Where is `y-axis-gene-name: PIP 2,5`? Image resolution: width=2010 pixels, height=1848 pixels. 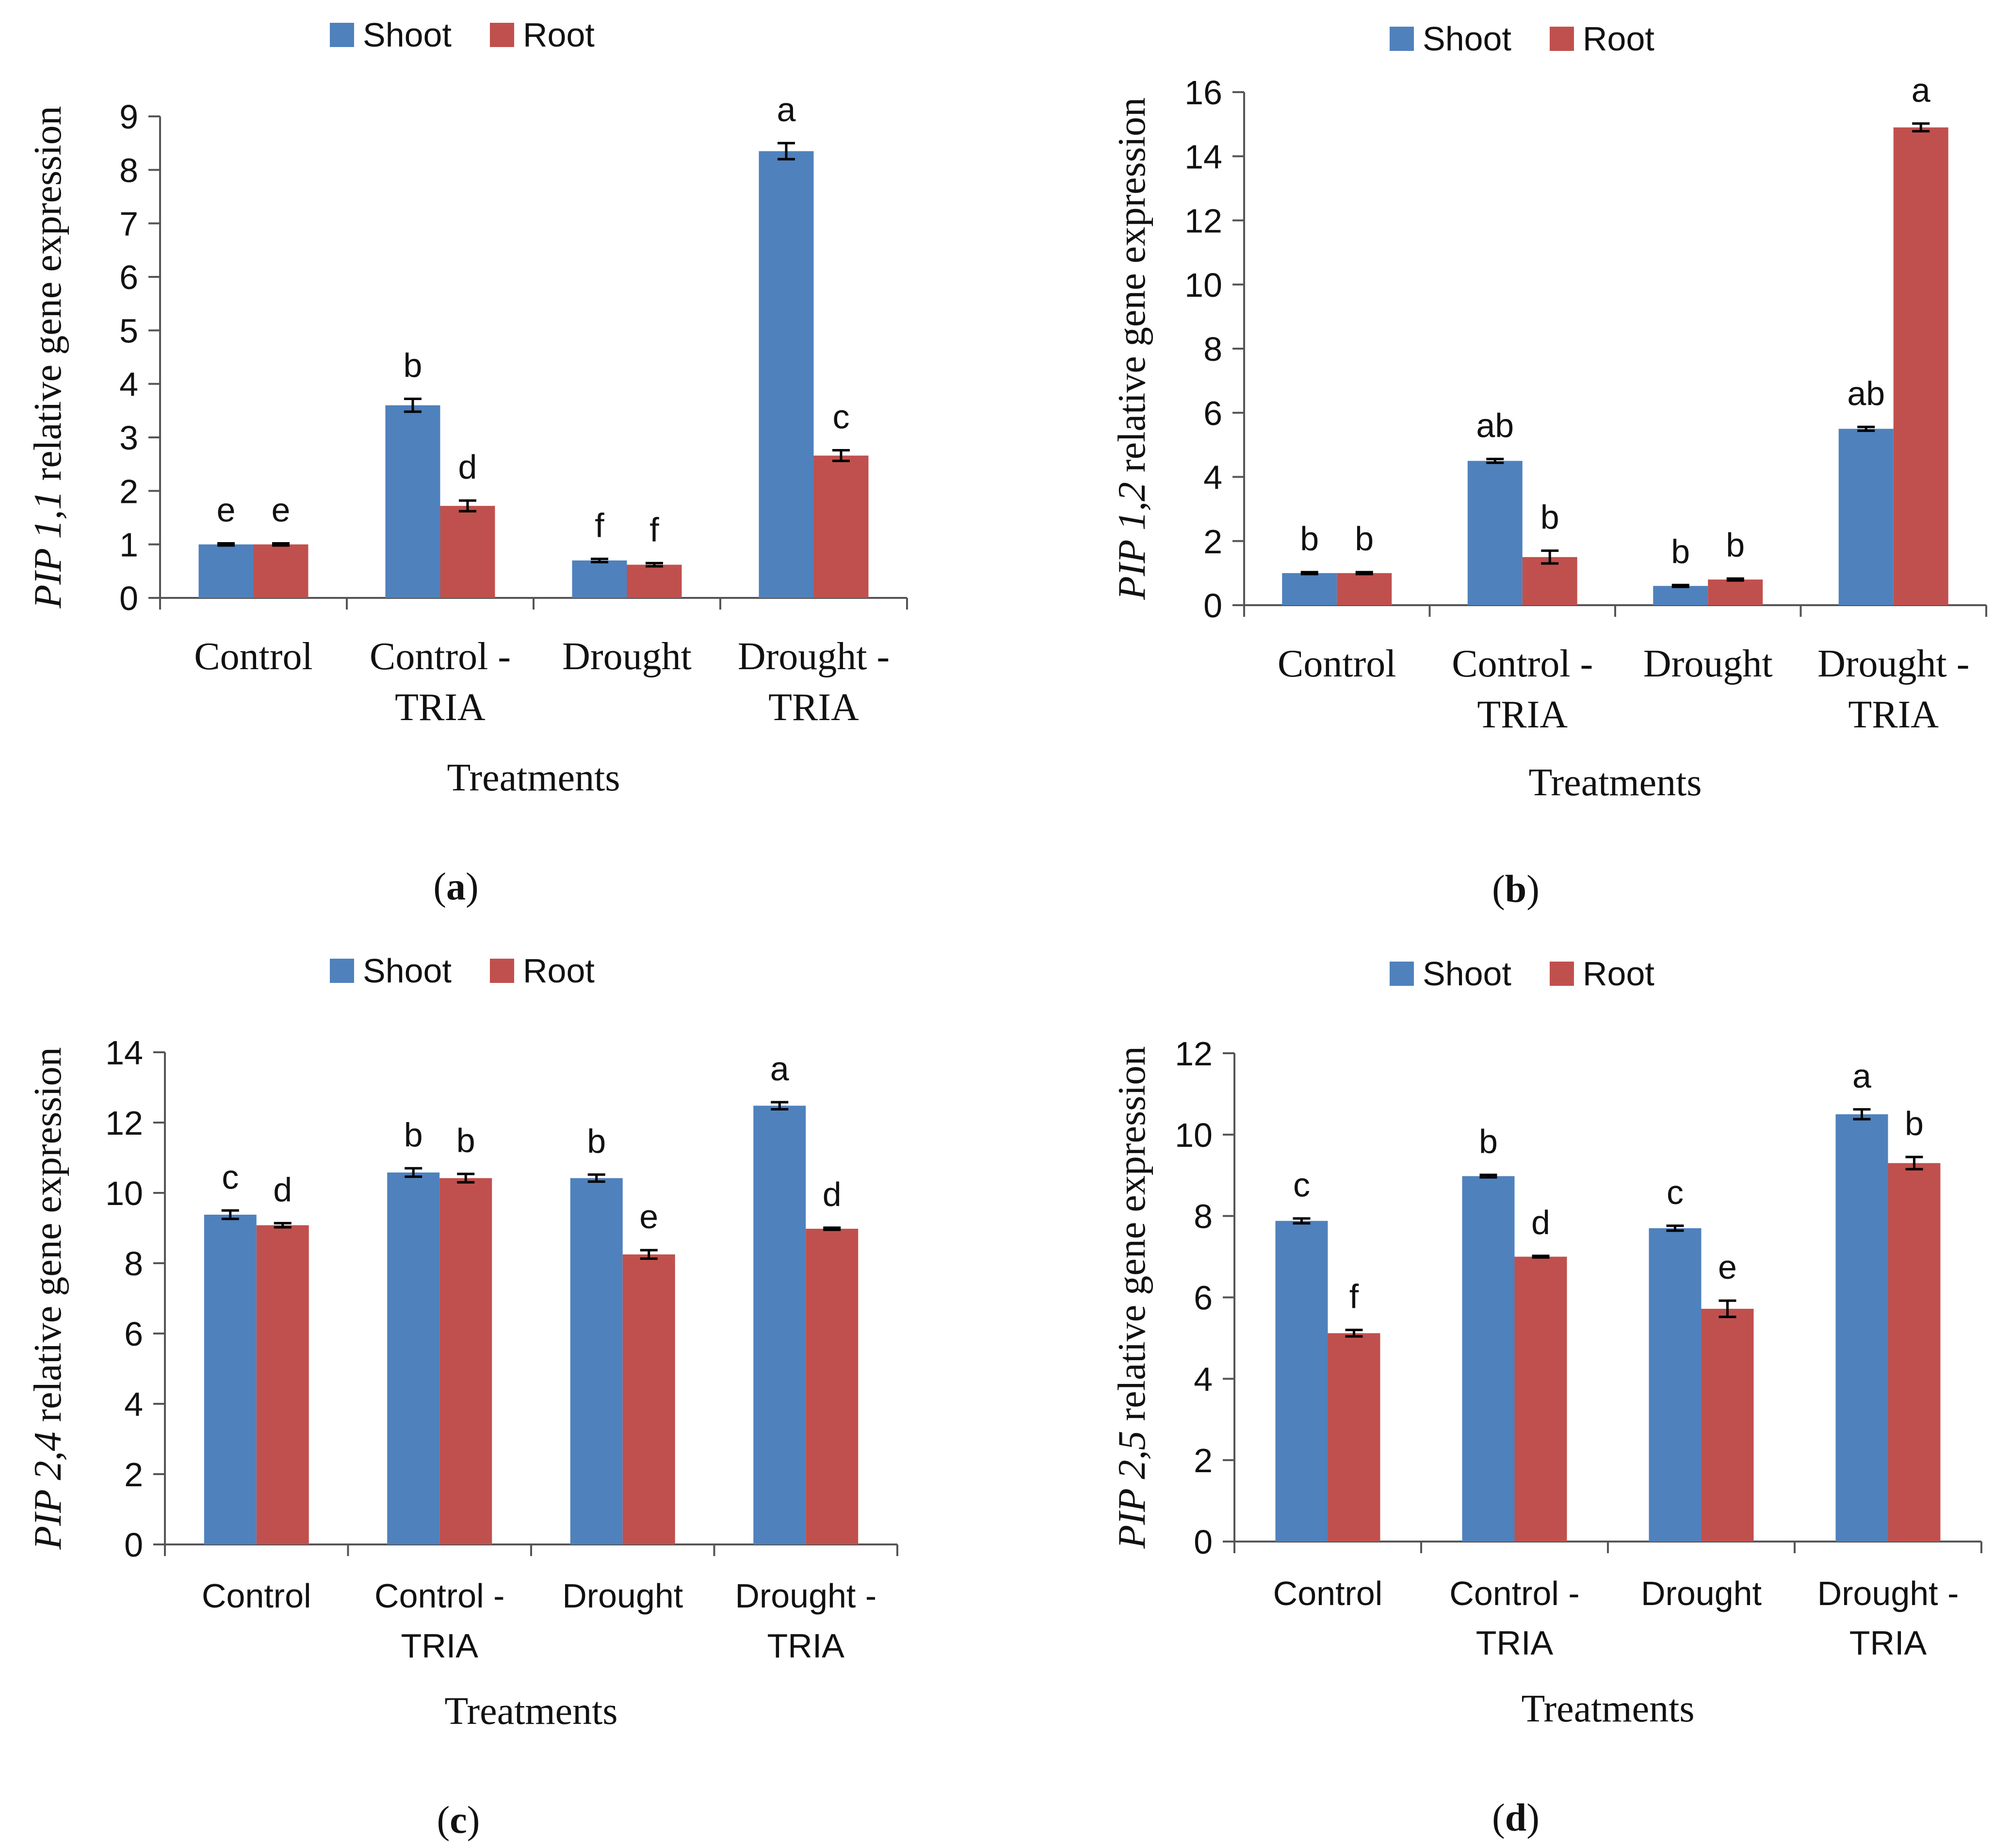 y-axis-gene-name: PIP 2,5 is located at coordinates (1132, 1490).